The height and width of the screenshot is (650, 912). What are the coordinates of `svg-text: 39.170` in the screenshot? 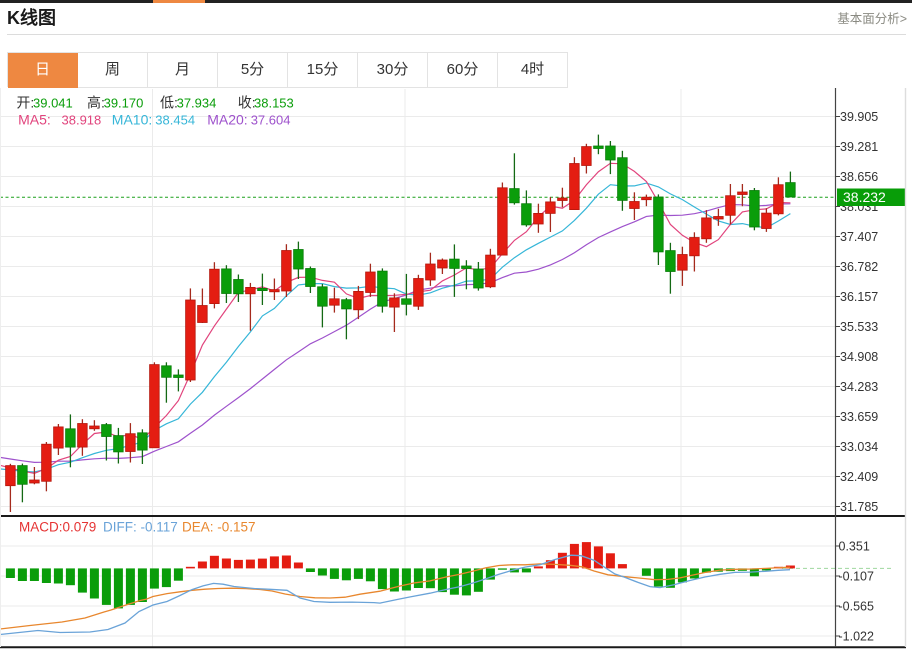 It's located at (124, 103).